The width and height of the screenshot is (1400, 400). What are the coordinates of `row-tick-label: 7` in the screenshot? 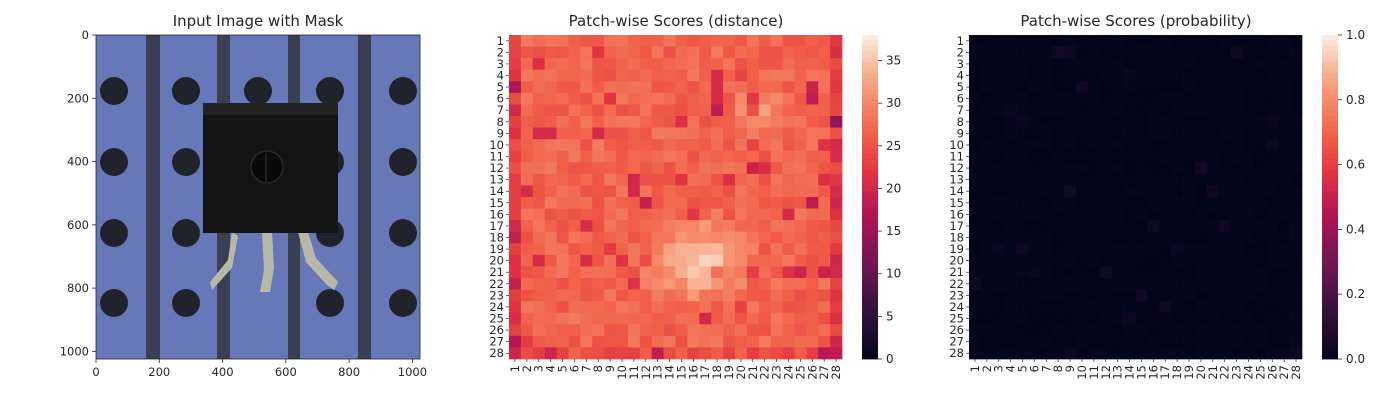 It's located at (500, 110).